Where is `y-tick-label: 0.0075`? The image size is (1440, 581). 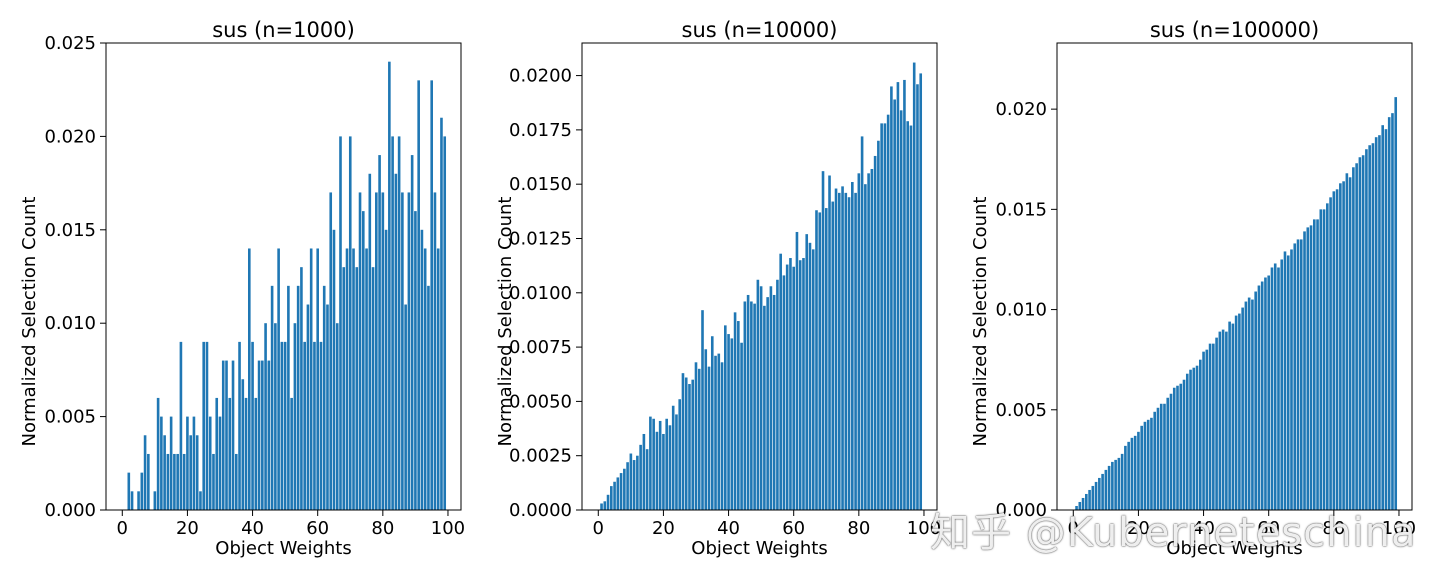 y-tick-label: 0.0075 is located at coordinates (540, 347).